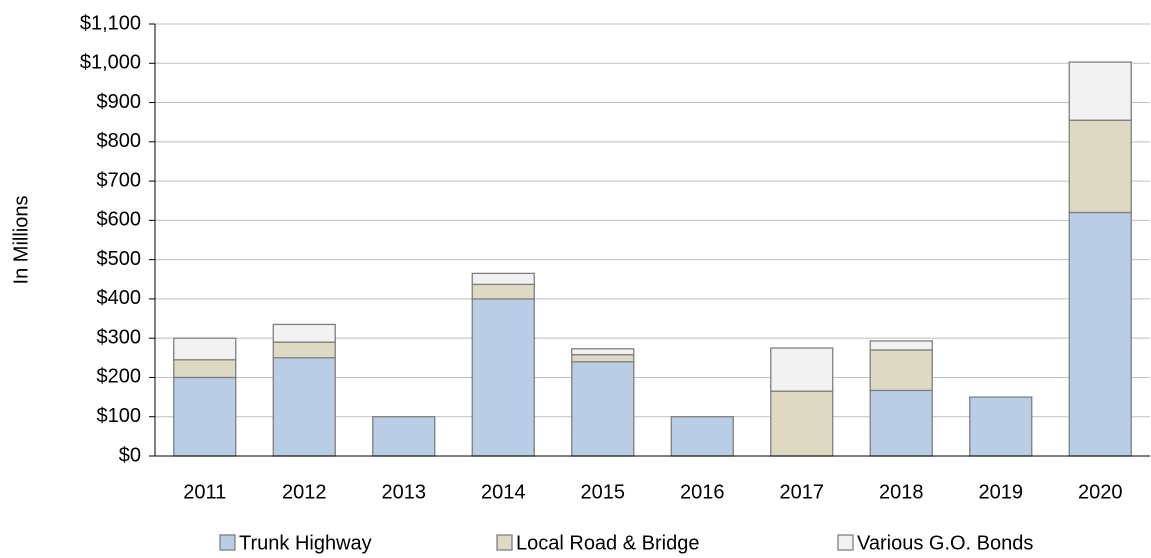 This screenshot has height=558, width=1151. Describe the element at coordinates (119, 141) in the screenshot. I see `y-tick-label: $800` at that location.